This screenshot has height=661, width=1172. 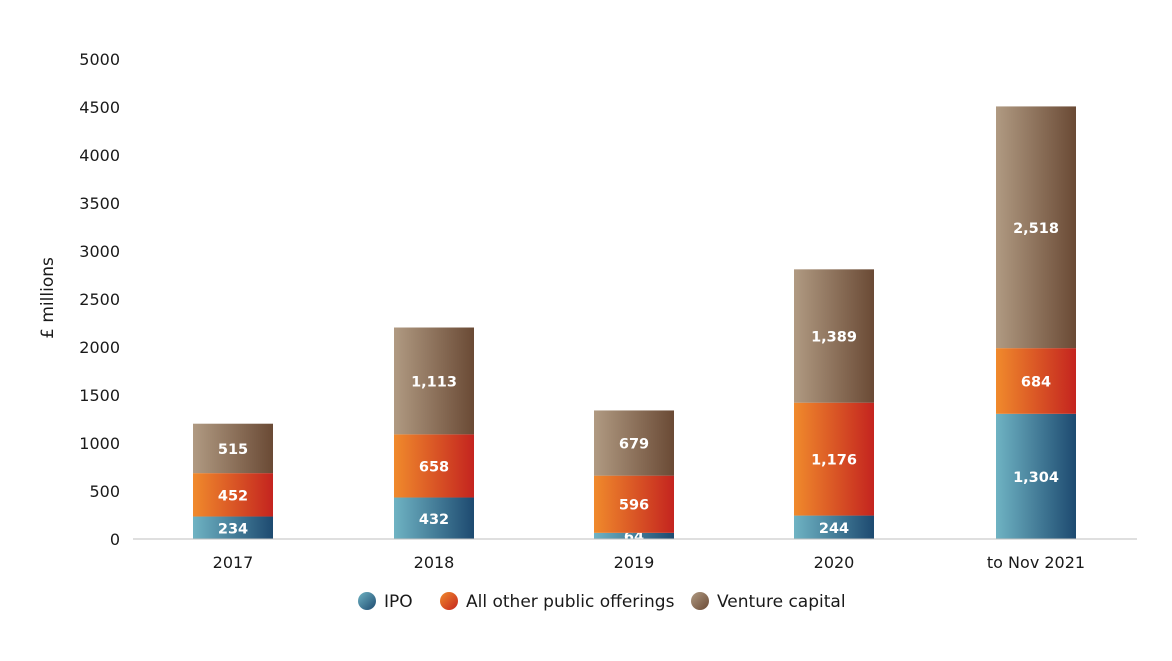 I want to click on data-label: 432, so click(x=434, y=520).